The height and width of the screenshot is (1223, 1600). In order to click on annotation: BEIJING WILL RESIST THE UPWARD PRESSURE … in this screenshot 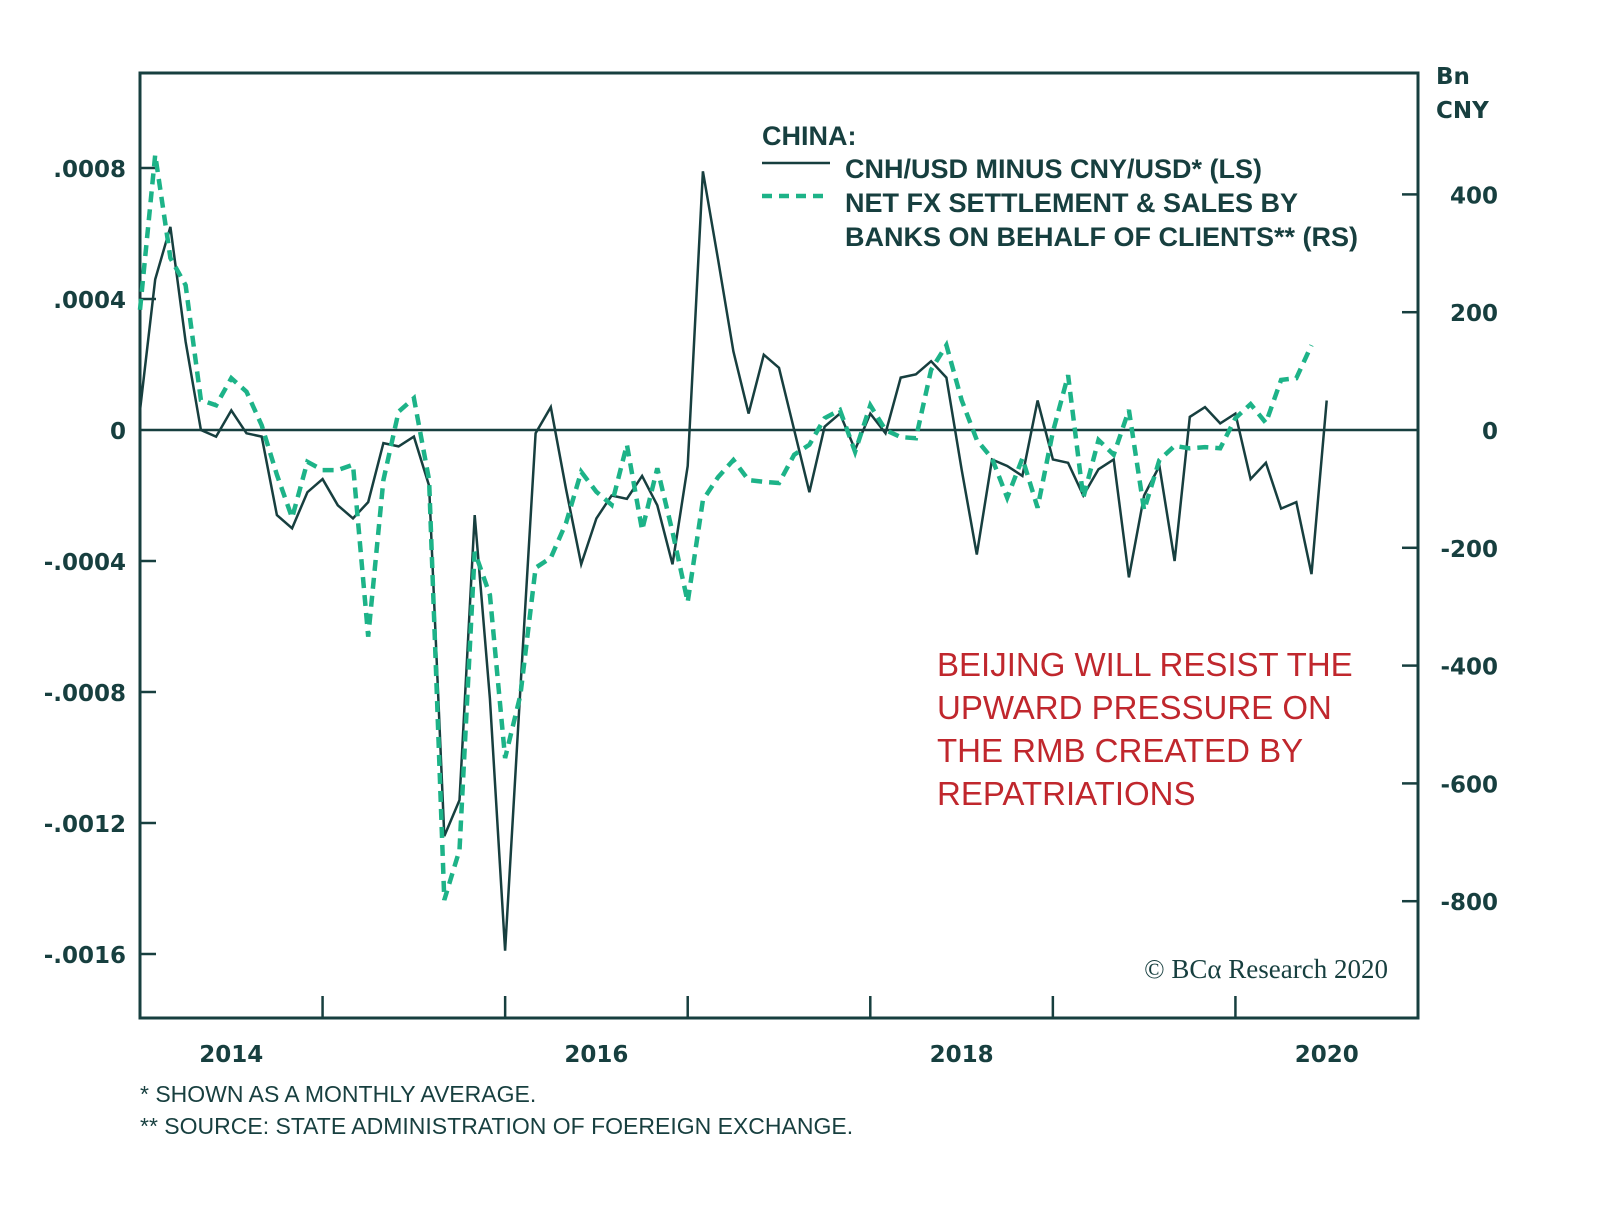, I will do `click(1145, 729)`.